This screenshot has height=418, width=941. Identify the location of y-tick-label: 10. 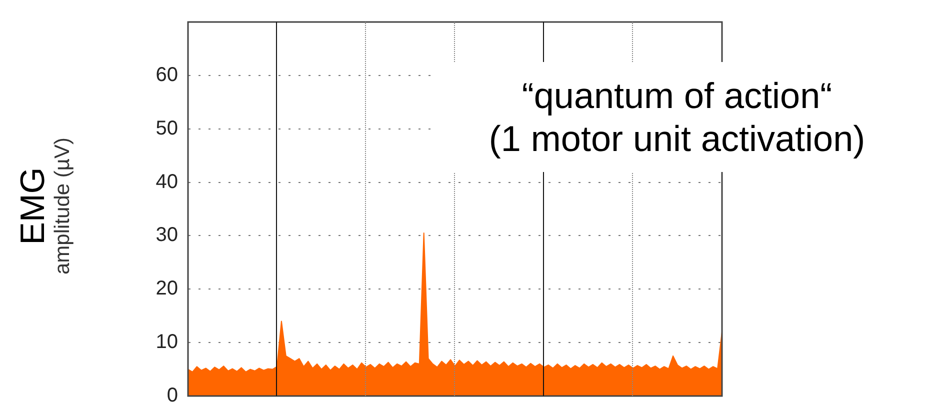
(167, 342).